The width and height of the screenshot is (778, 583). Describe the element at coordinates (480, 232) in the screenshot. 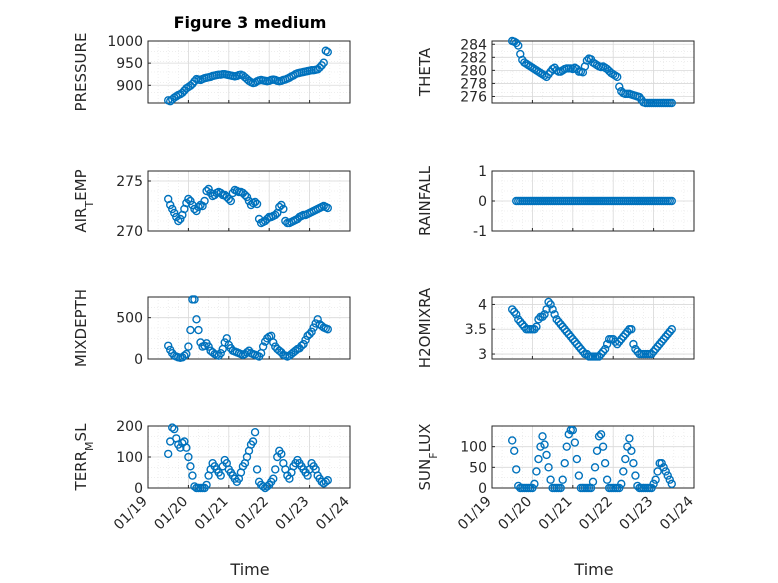

I see `y-tick-label: -1` at that location.